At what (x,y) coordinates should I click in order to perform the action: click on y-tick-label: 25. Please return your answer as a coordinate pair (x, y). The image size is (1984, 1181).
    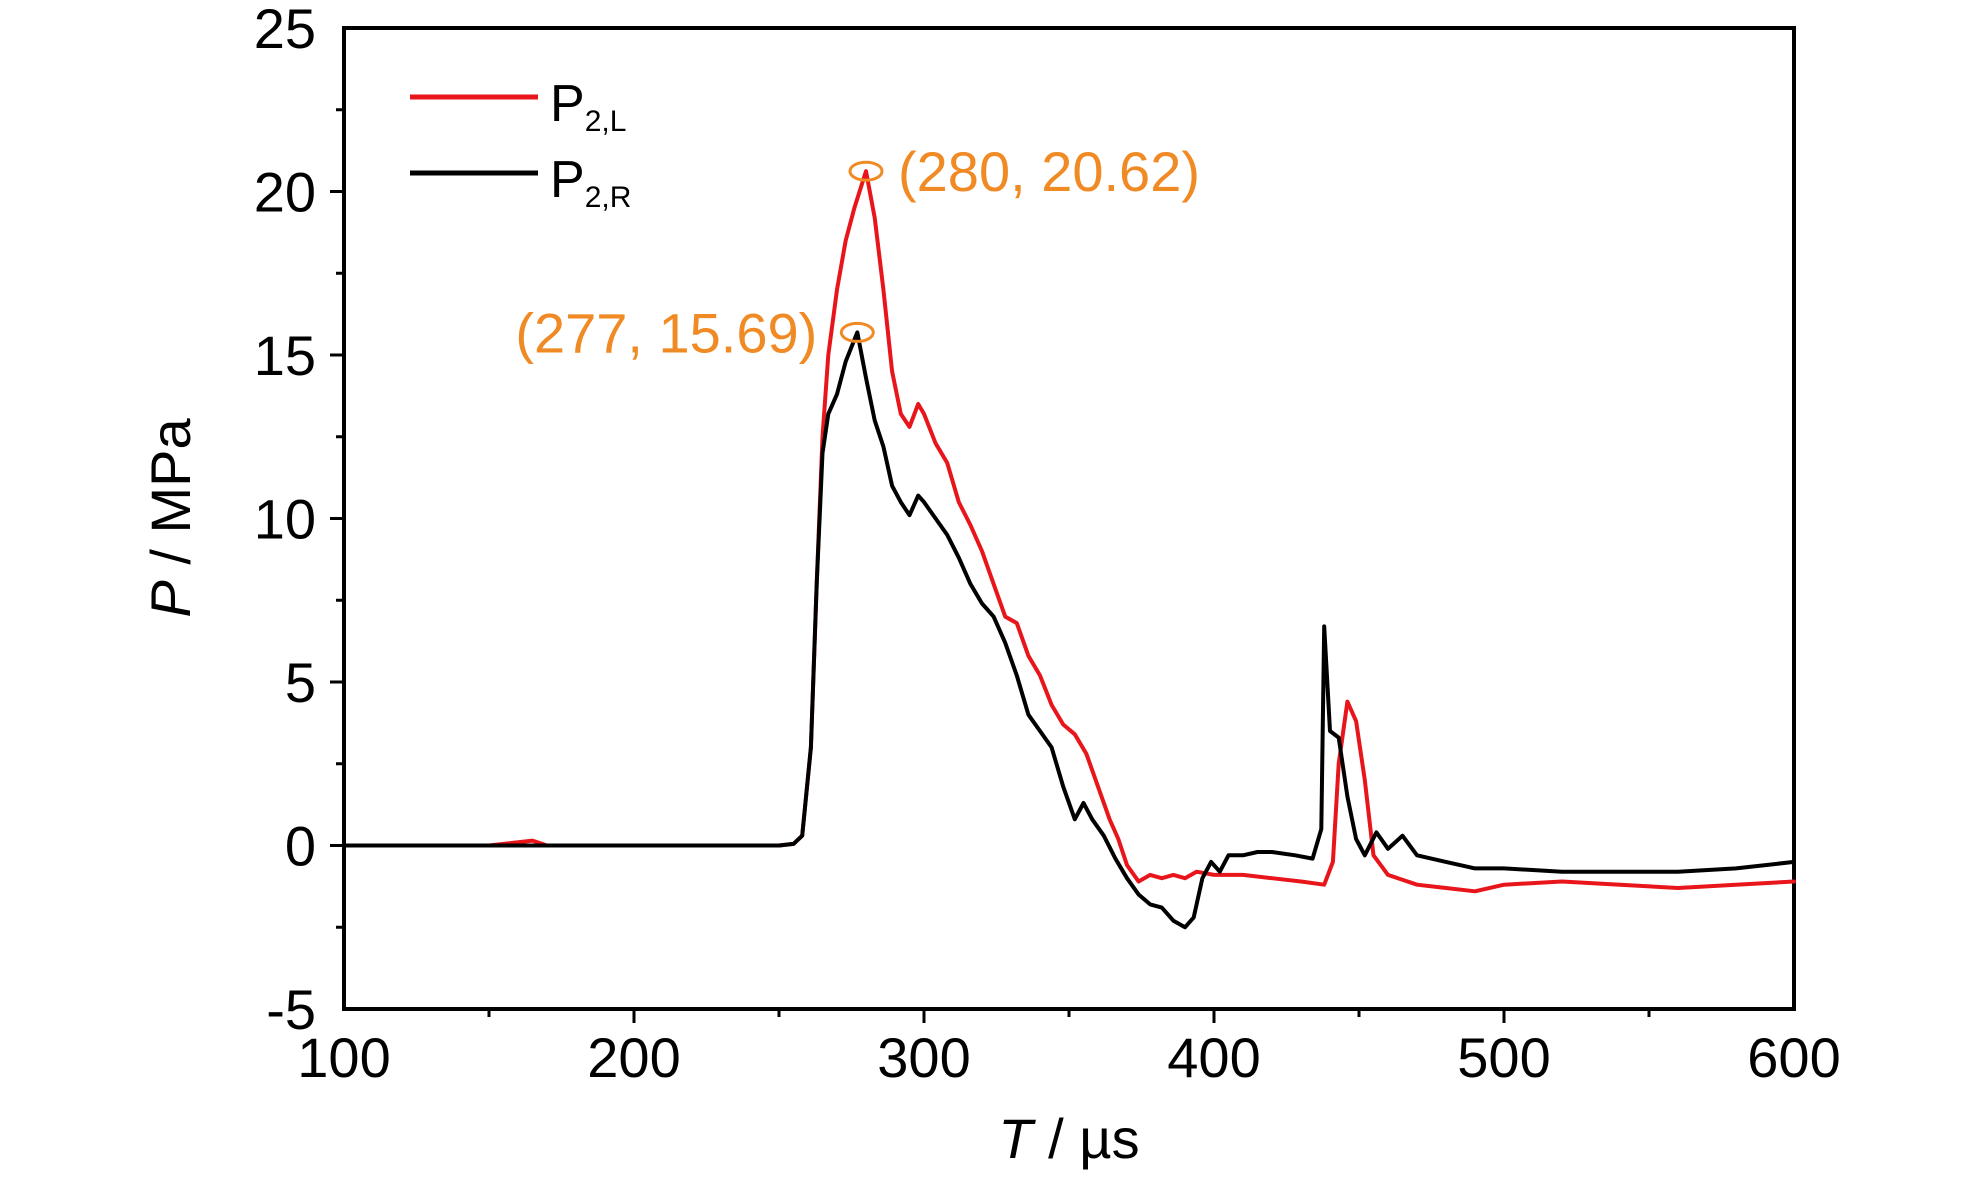
    Looking at the image, I should click on (285, 30).